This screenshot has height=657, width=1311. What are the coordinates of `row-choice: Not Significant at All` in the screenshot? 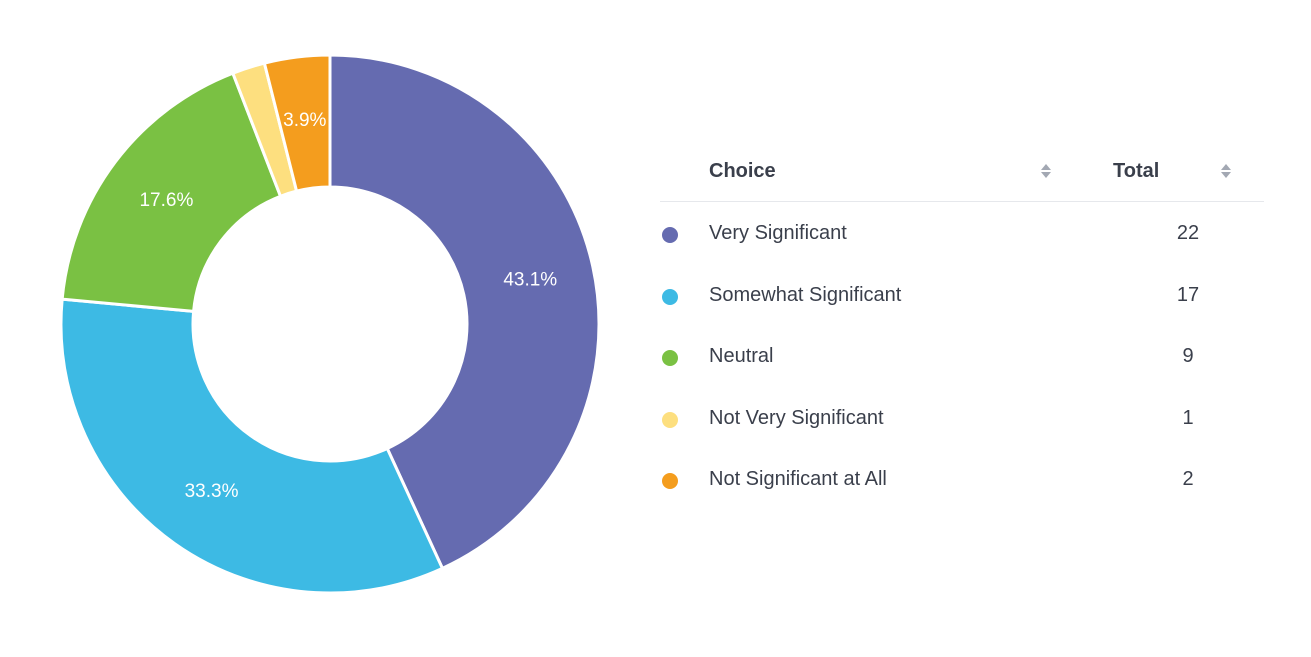 It's located at (798, 479).